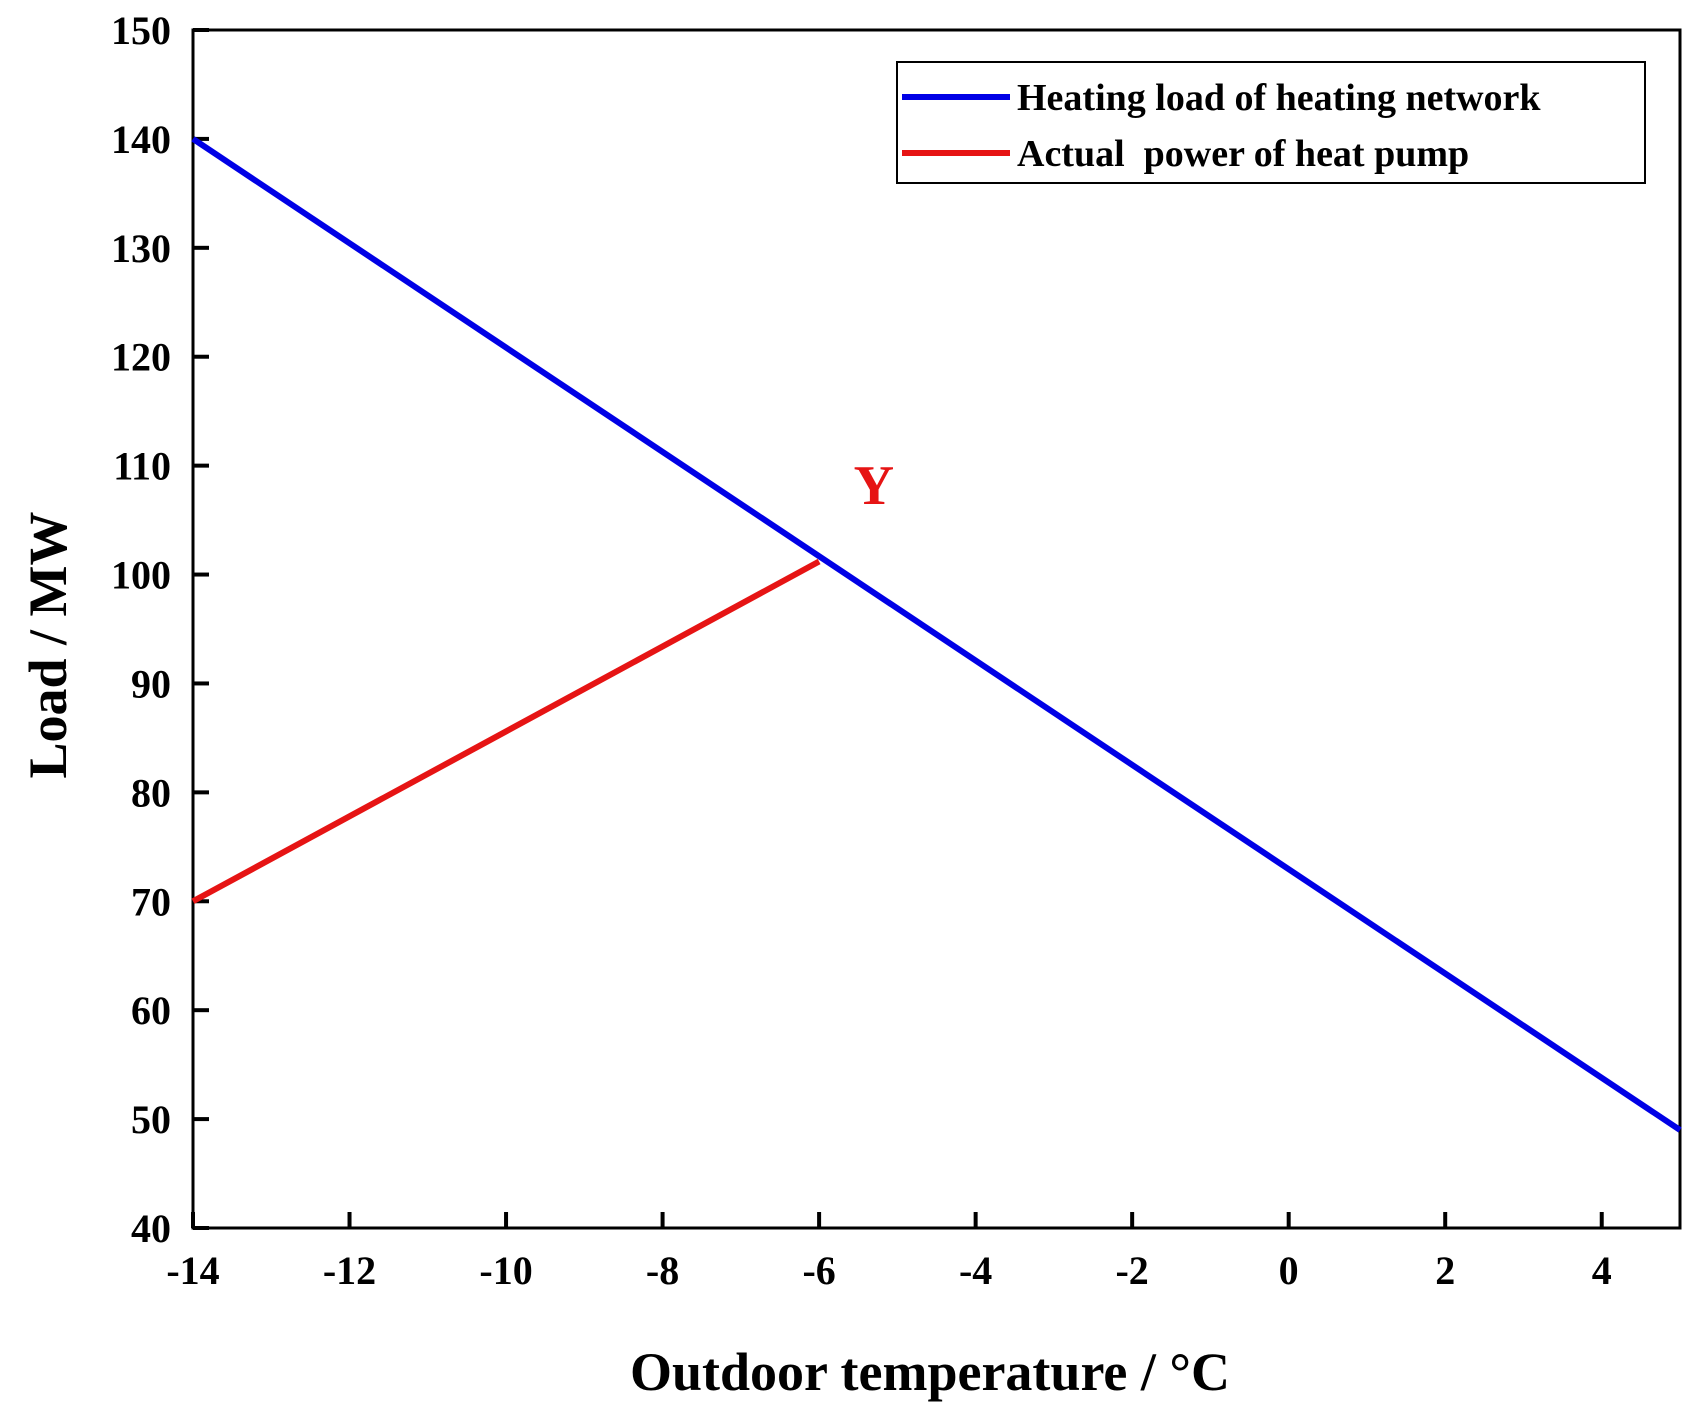 The width and height of the screenshot is (1695, 1417). Describe the element at coordinates (151, 901) in the screenshot. I see `y-tick-label: 70` at that location.